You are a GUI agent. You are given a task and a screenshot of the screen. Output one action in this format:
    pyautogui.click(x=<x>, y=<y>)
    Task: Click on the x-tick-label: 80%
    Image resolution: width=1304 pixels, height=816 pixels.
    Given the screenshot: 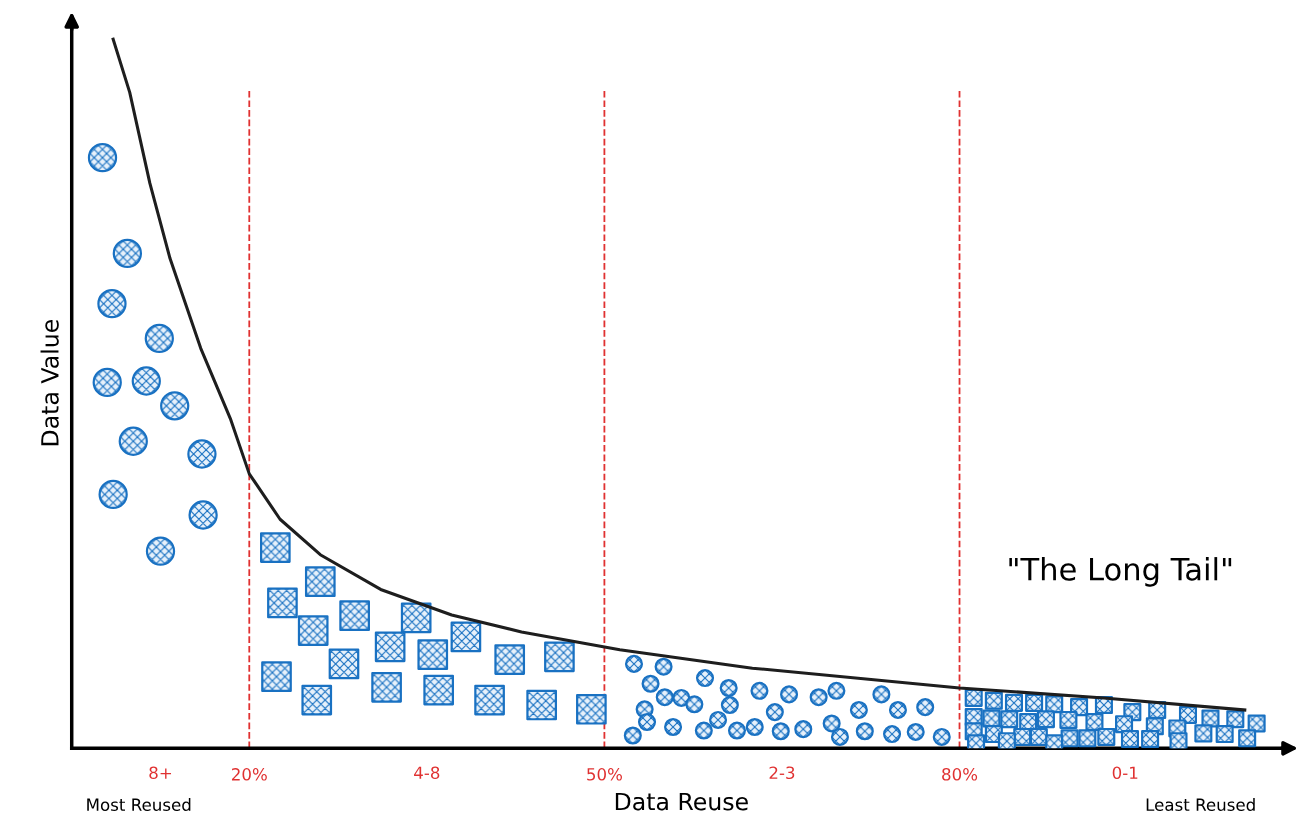 What is the action you would take?
    pyautogui.click(x=960, y=774)
    